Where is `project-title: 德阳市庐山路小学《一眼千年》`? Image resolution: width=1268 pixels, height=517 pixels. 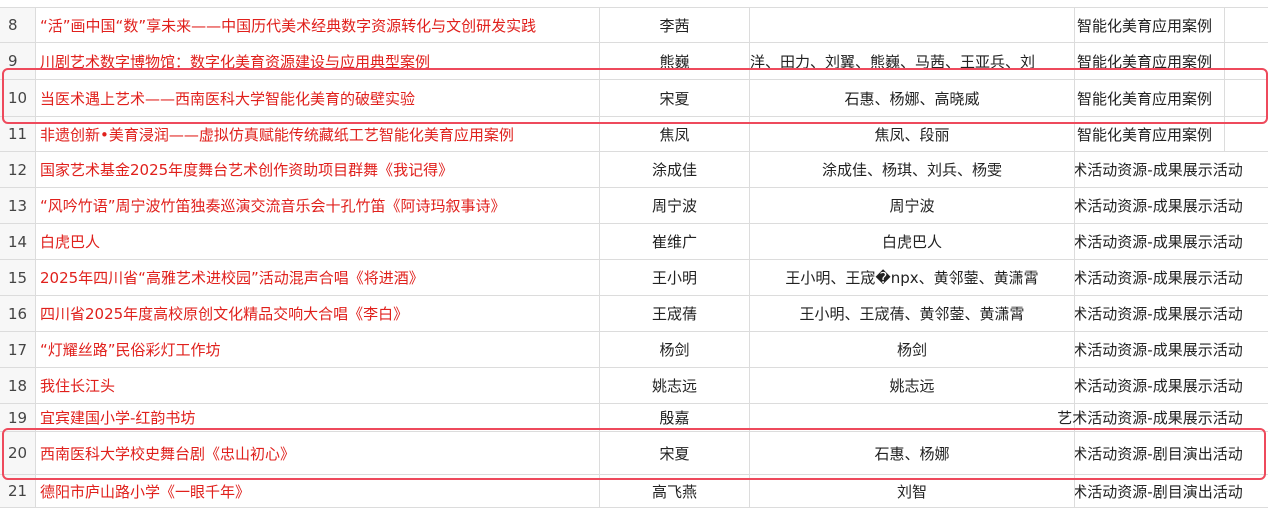 project-title: 德阳市庐山路小学《一眼千年》 is located at coordinates (318, 491).